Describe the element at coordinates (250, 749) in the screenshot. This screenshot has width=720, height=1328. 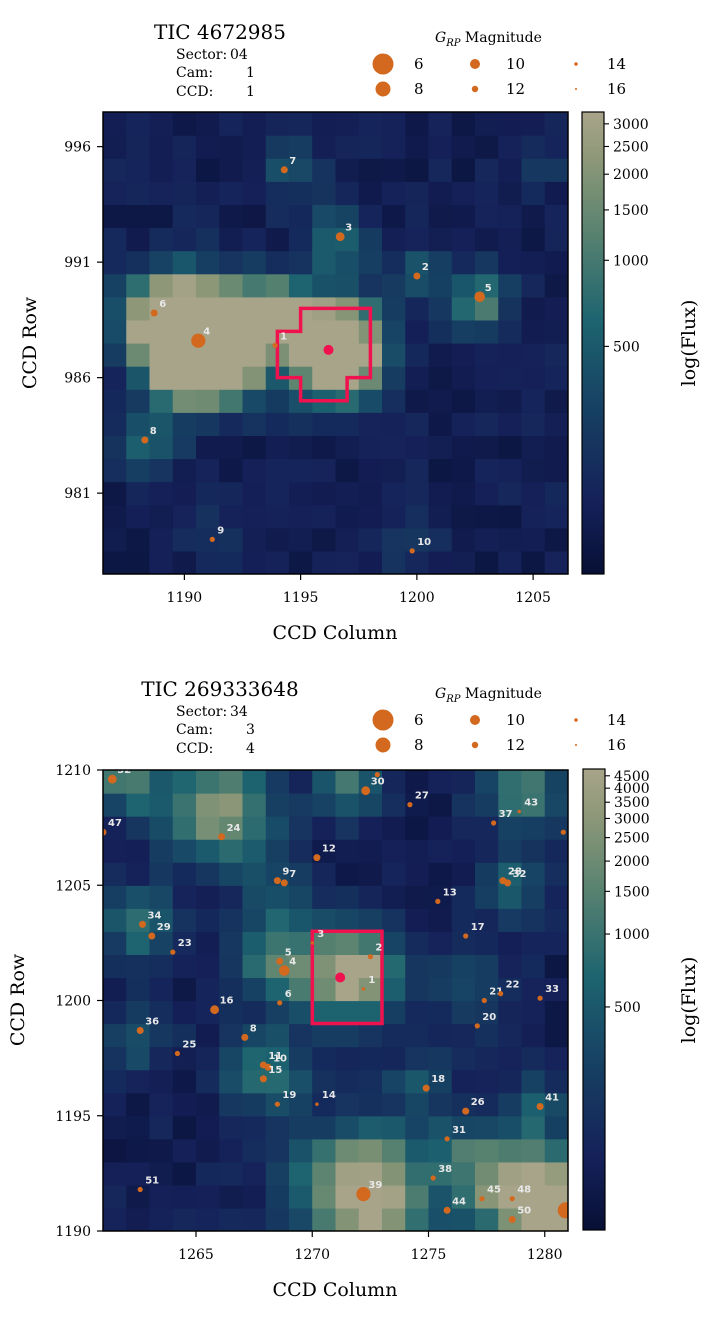
I see `info-ccd-value: 4` at that location.